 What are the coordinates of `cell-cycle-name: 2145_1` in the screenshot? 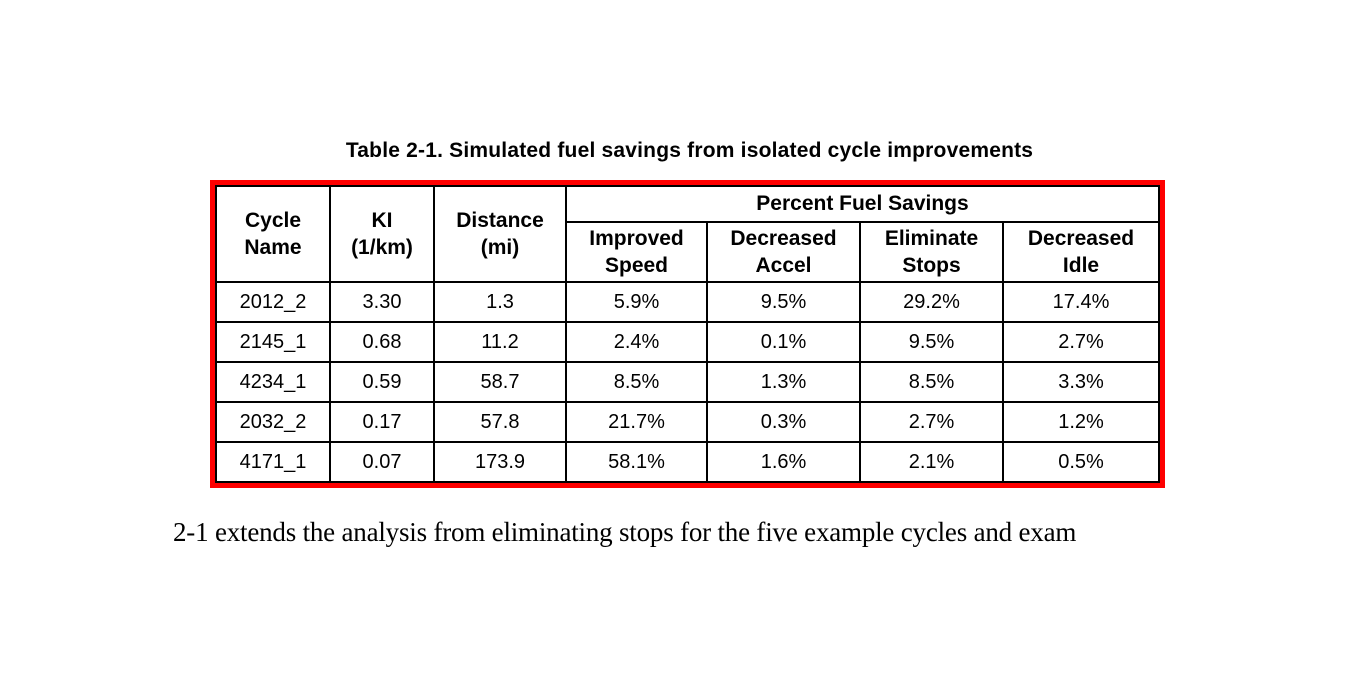 It's located at (273, 342).